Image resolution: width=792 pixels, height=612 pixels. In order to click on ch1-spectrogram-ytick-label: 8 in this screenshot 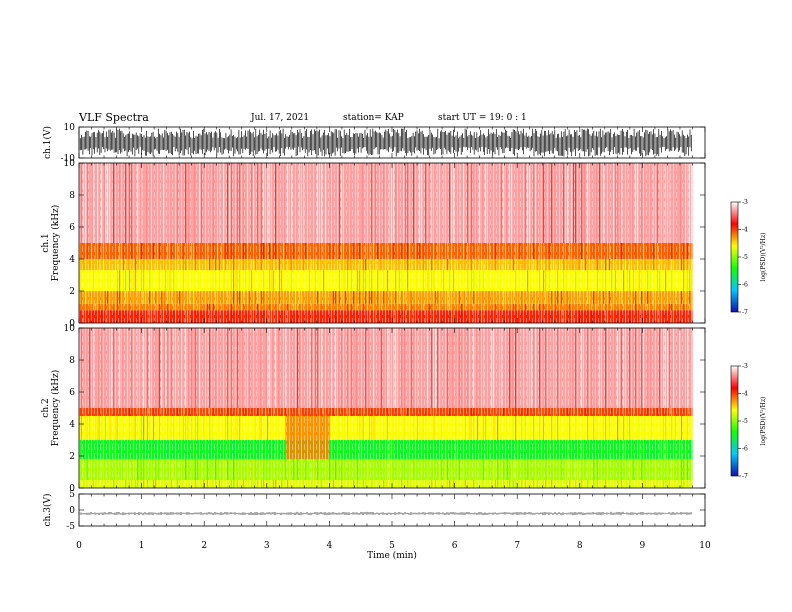, I will do `click(72, 196)`.